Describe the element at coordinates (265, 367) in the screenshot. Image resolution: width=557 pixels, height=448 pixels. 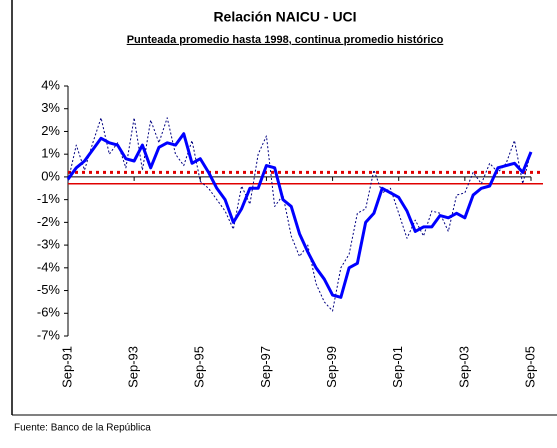
I see `x-tick-label: Sep-97` at that location.